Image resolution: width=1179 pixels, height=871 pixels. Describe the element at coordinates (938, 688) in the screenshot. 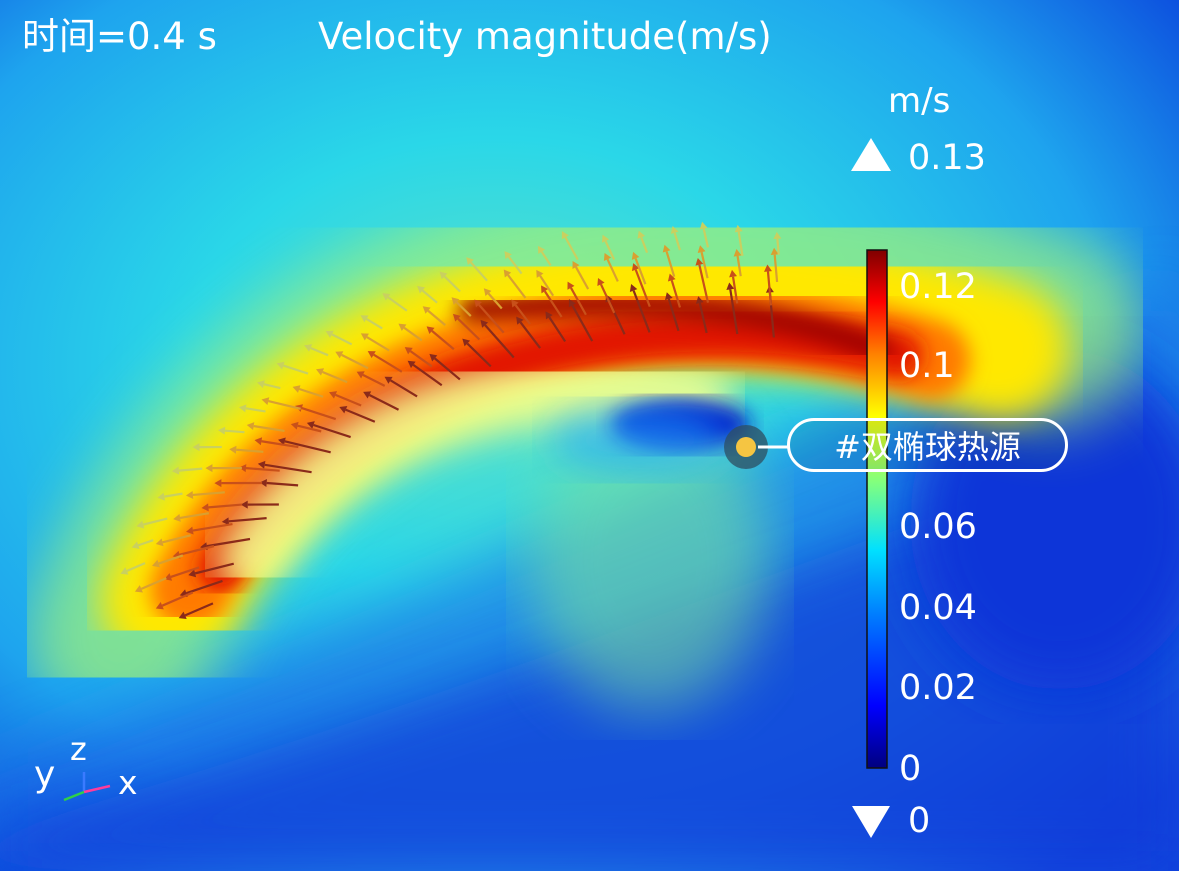

I see `colorbar-tick-label: 0.02` at that location.